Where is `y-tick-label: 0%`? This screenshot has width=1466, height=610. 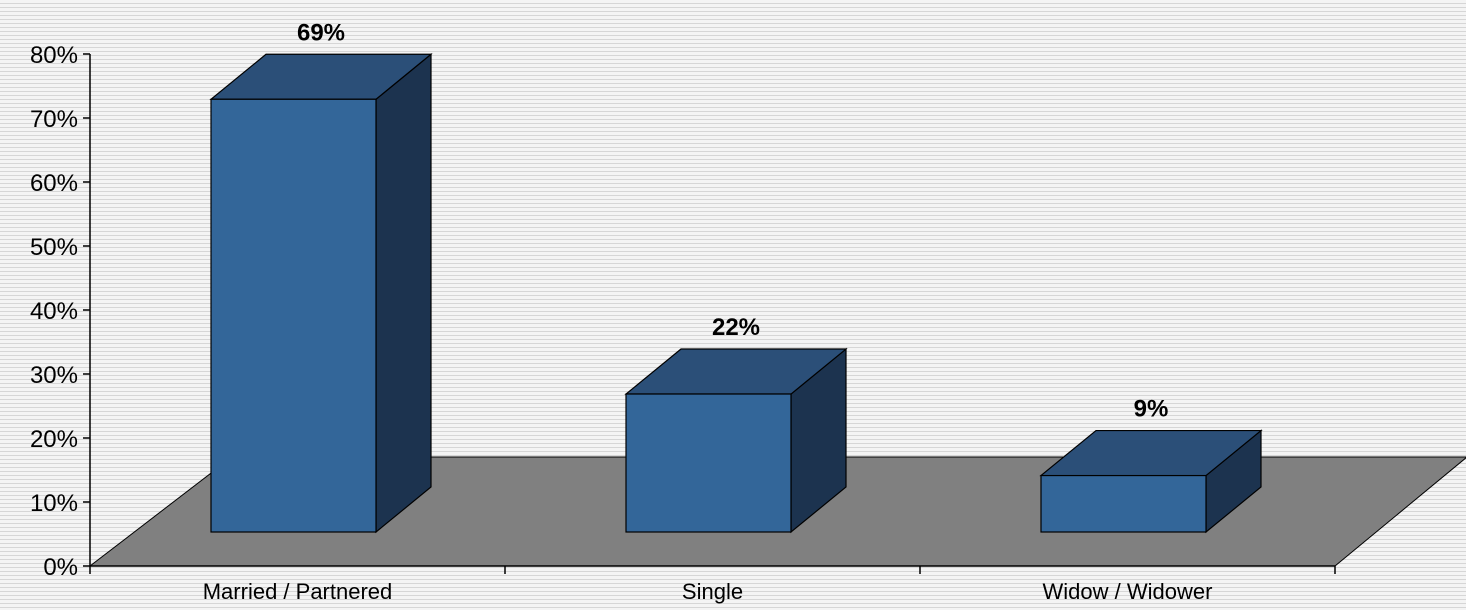 y-tick-label: 0% is located at coordinates (60, 567).